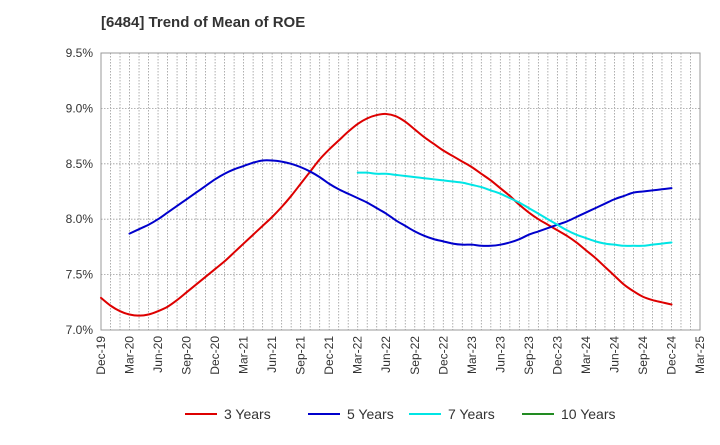 The width and height of the screenshot is (720, 445). What do you see at coordinates (557, 355) in the screenshot?
I see `x-tick-label: Dec-23` at bounding box center [557, 355].